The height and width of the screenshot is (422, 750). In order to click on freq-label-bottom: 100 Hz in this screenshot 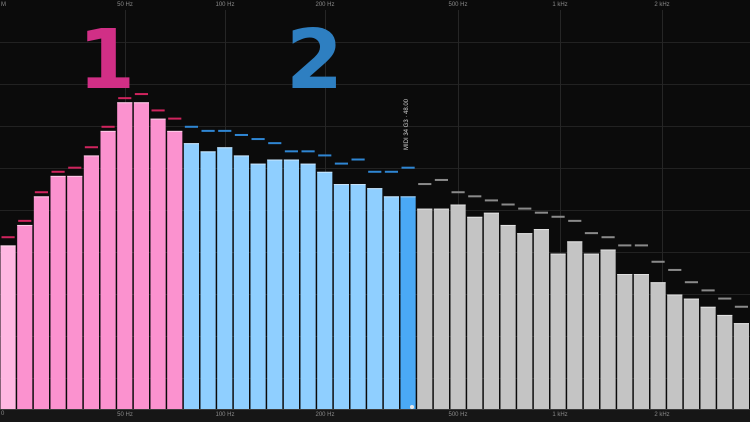, I will do `click(225, 415)`.